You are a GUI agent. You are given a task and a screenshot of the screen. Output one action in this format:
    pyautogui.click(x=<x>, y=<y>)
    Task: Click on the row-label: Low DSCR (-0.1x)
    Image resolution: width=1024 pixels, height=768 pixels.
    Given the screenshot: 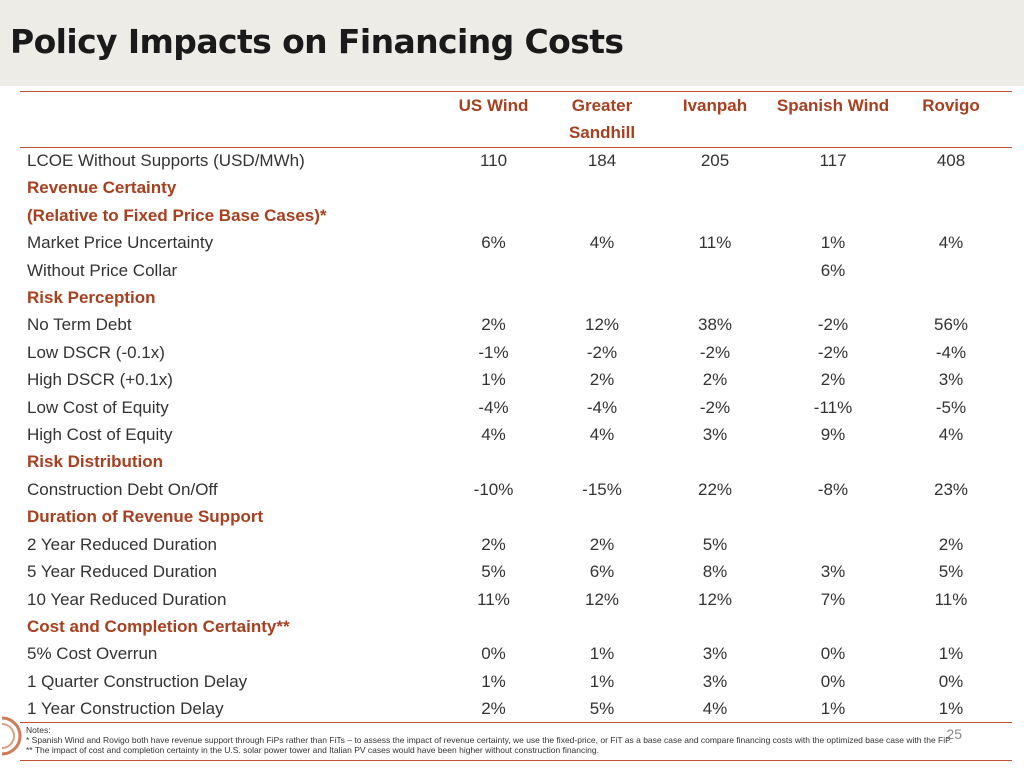 What is the action you would take?
    pyautogui.click(x=96, y=352)
    